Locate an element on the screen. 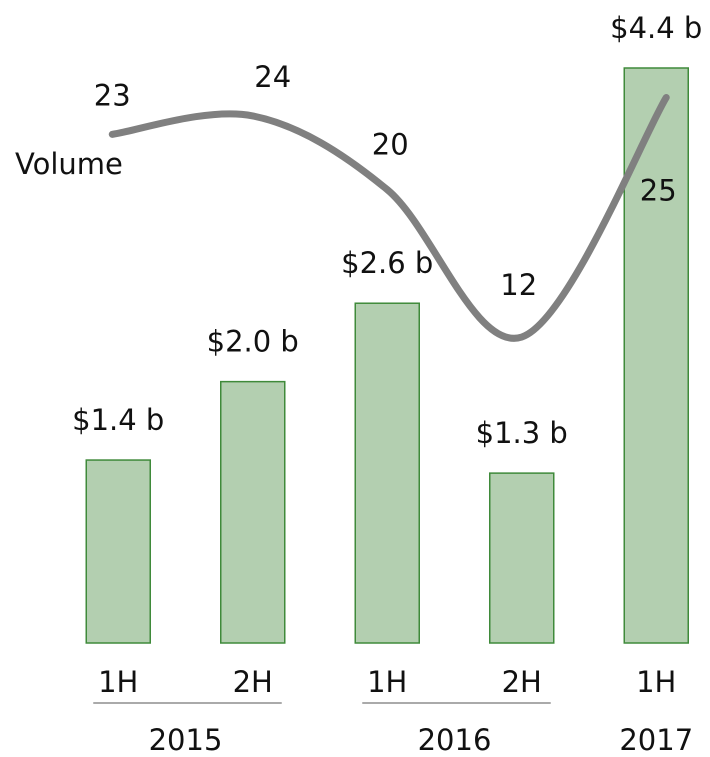  line-name: Volume is located at coordinates (69, 164).